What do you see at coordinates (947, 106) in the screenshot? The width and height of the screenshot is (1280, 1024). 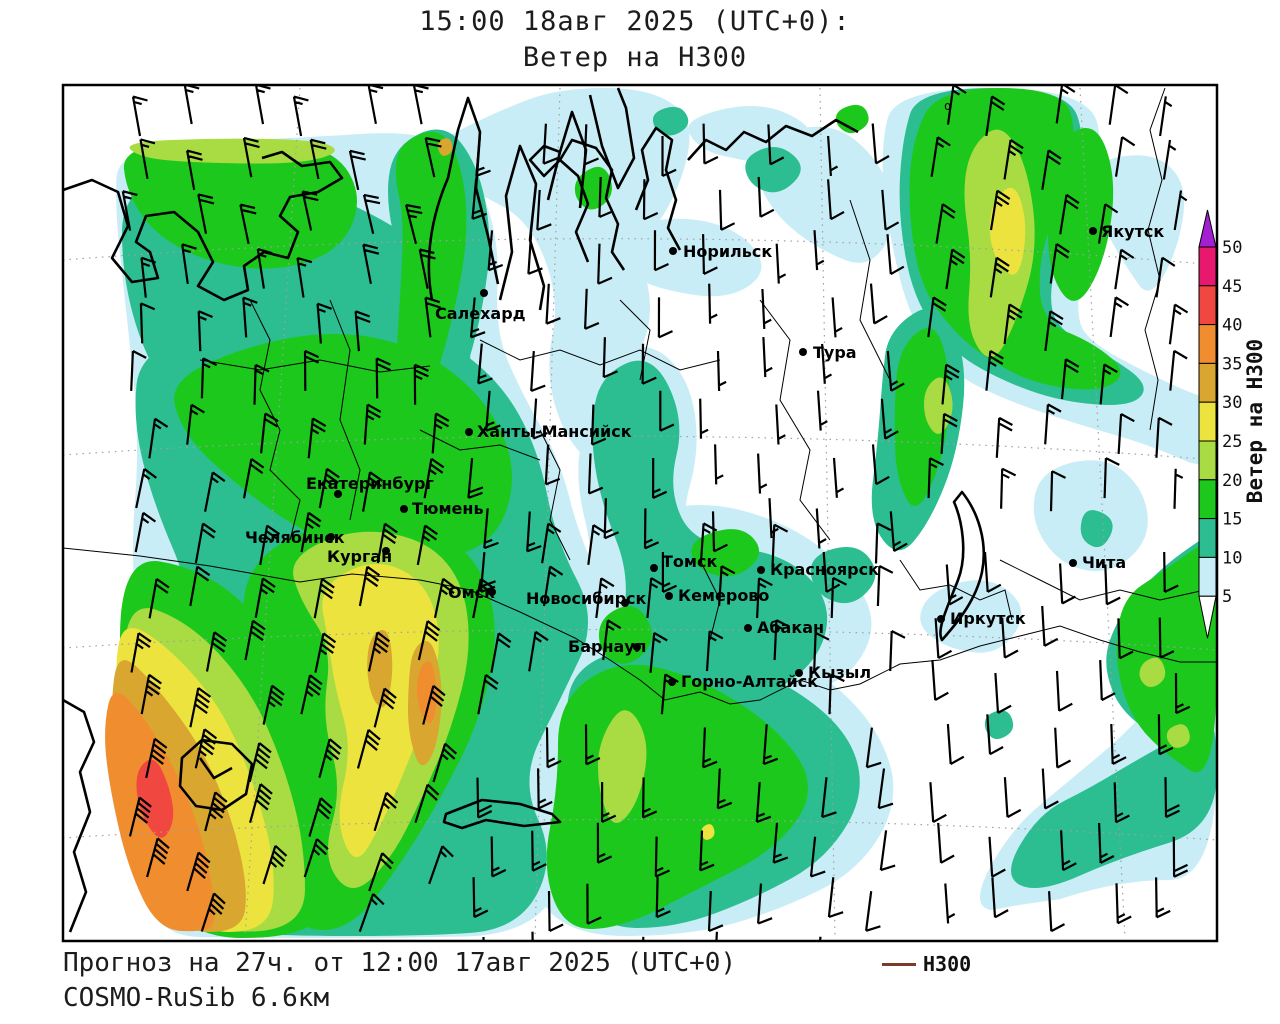 I see `map-stray-glyph: о` at bounding box center [947, 106].